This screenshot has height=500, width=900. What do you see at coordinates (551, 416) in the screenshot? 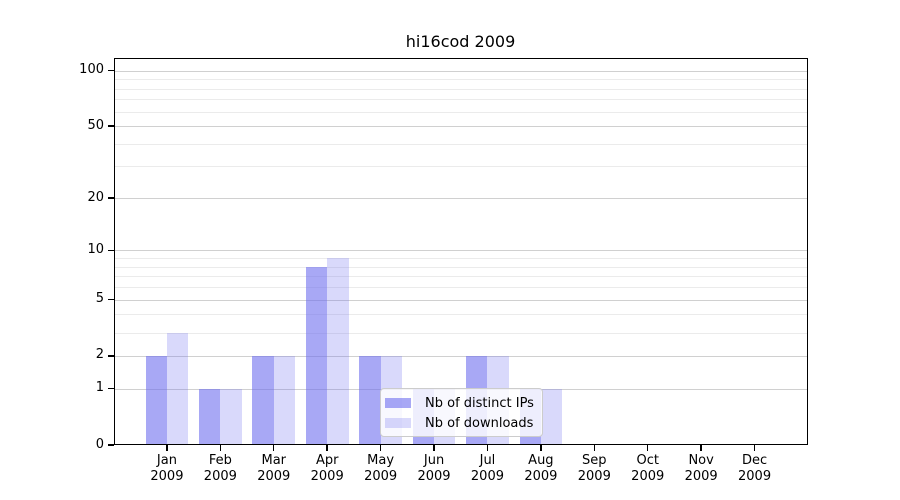
I see `bar-downloads-aug` at bounding box center [551, 416].